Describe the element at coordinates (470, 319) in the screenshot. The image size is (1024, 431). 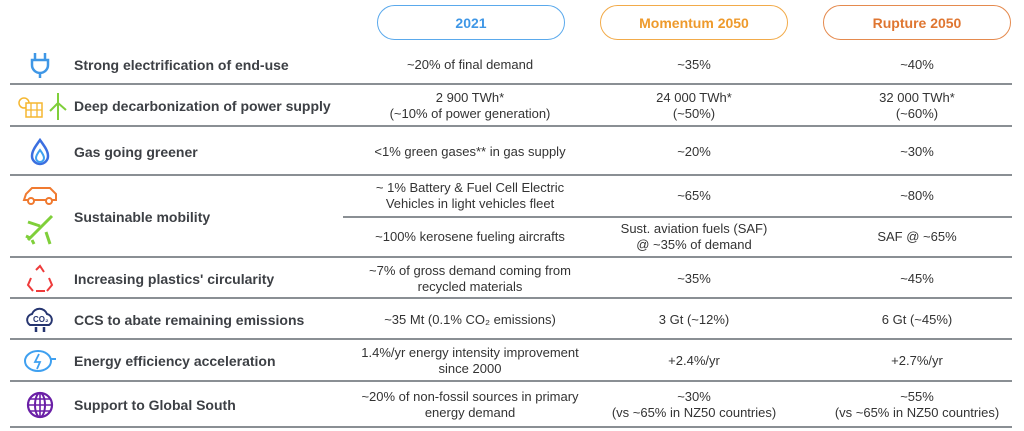
I see `cell-2021: ~35 Mt (0.1% CO₂ emissions)` at that location.